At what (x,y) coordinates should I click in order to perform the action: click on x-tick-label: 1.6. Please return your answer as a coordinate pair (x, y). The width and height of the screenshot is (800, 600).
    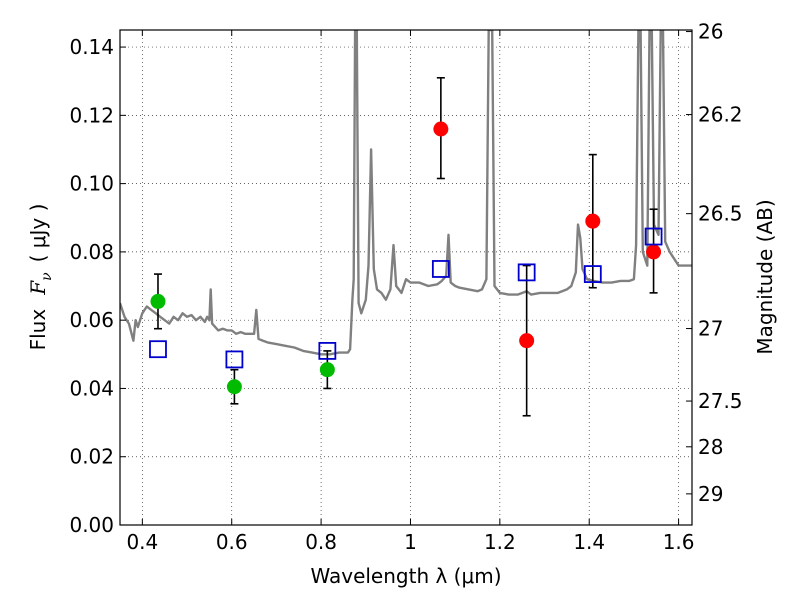
    Looking at the image, I should click on (679, 542).